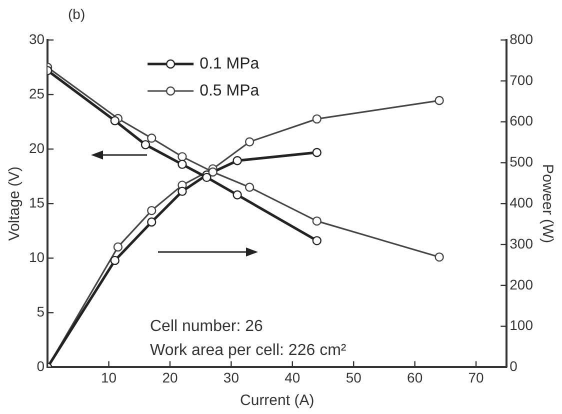 The image size is (562, 414). What do you see at coordinates (40, 312) in the screenshot?
I see `y-tick-label: 5` at bounding box center [40, 312].